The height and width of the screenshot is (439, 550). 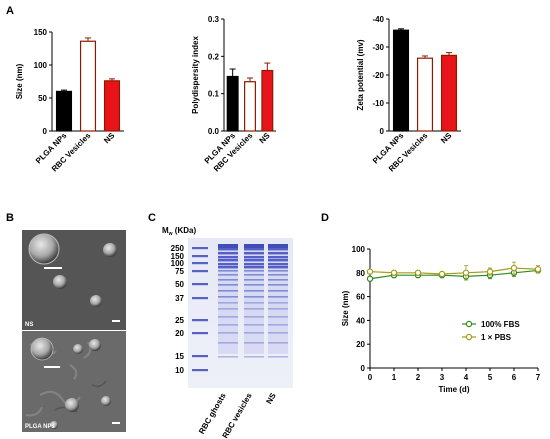 What do you see at coordinates (19, 81) in the screenshot?
I see `y-axis-label: Size (nm)` at bounding box center [19, 81].